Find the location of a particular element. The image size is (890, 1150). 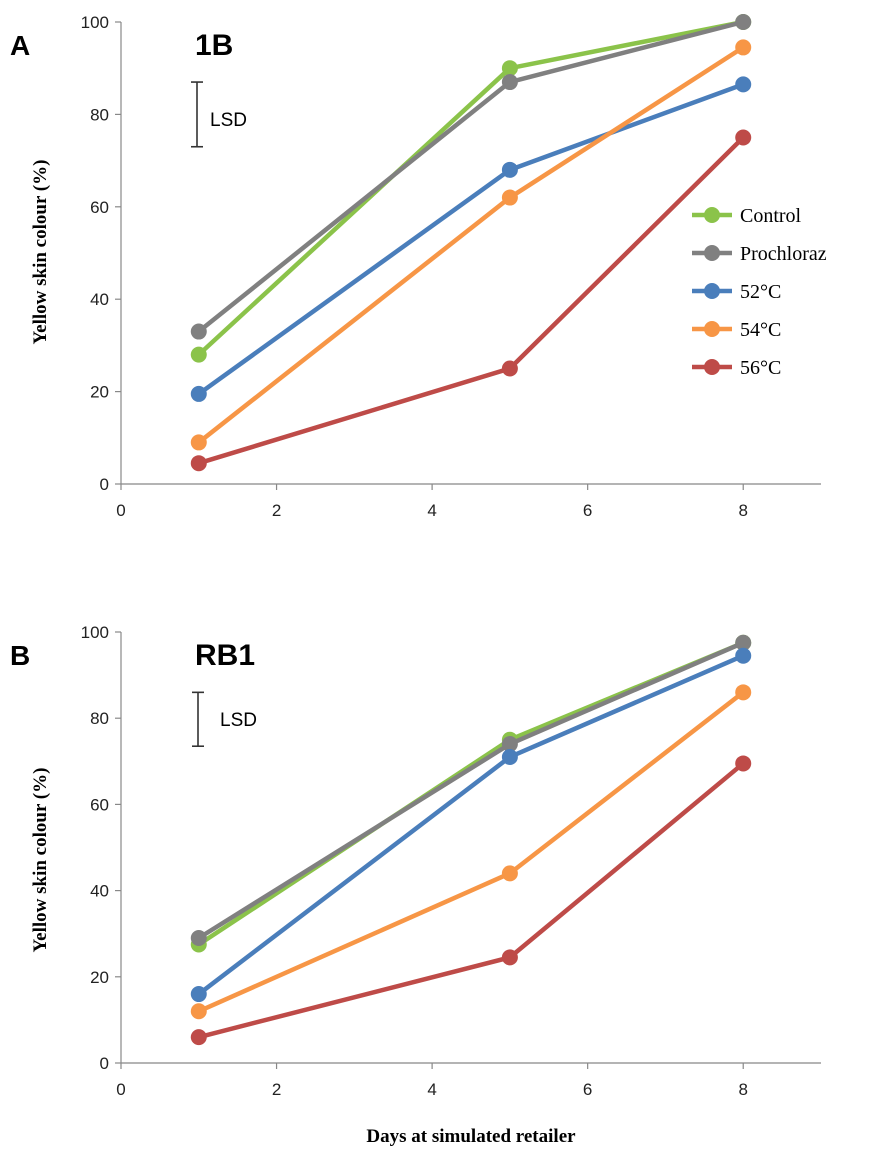

legend-label: 52°C is located at coordinates (760, 292).